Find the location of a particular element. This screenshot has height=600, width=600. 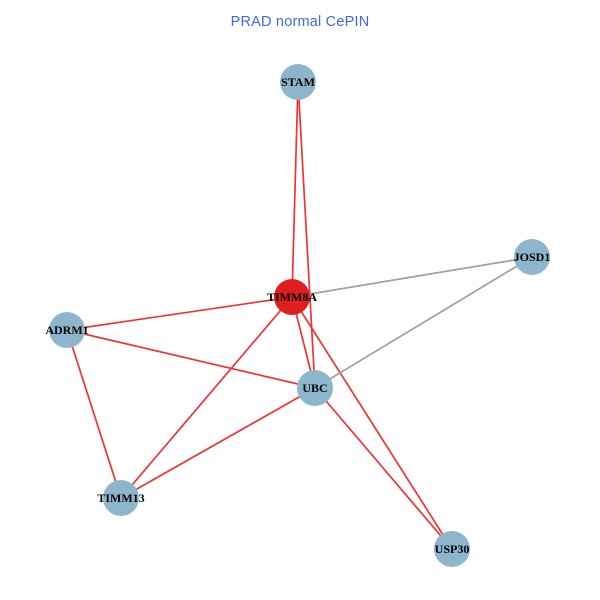

node-TIMM13 is located at coordinates (121, 498).